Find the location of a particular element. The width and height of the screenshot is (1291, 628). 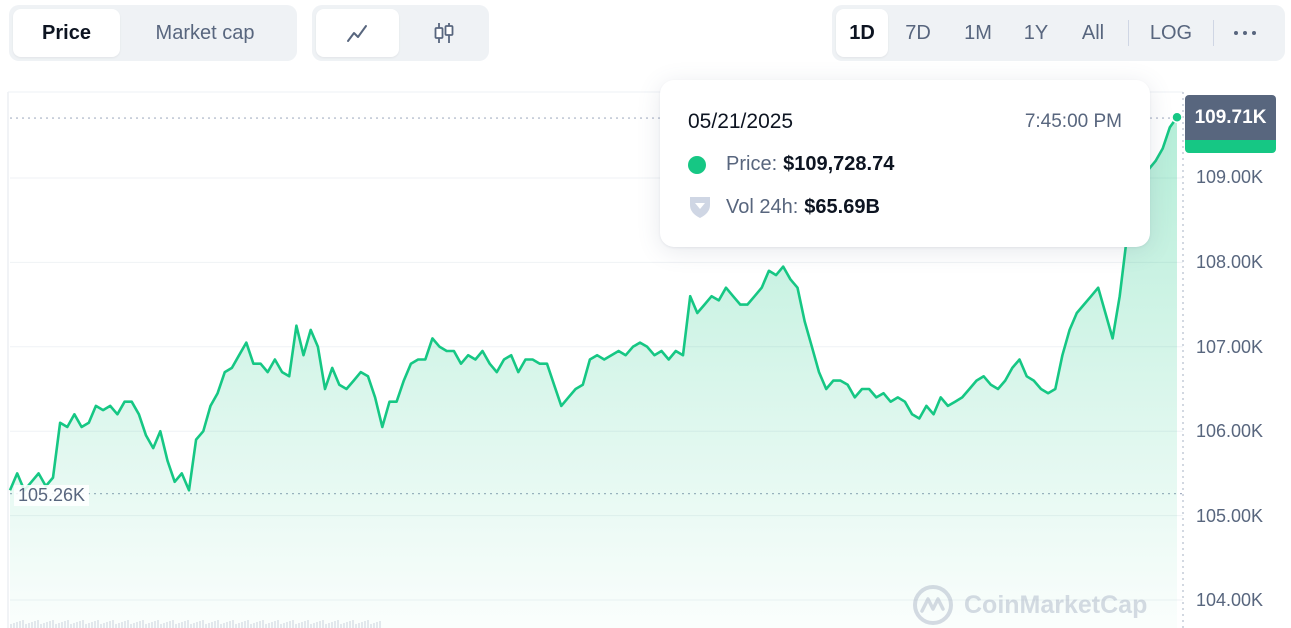

y-tick-label: 105.00K is located at coordinates (1230, 516).